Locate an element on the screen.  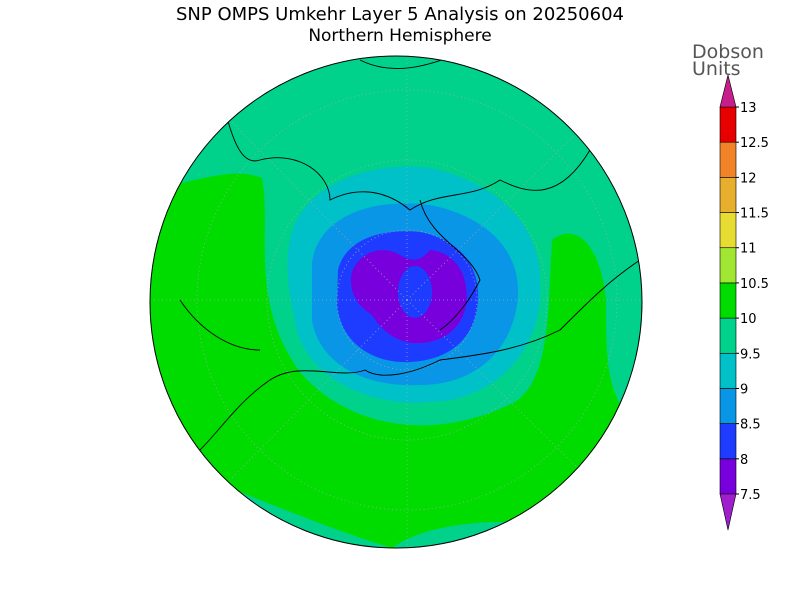
contour-fill is located at coordinates (415, 292).